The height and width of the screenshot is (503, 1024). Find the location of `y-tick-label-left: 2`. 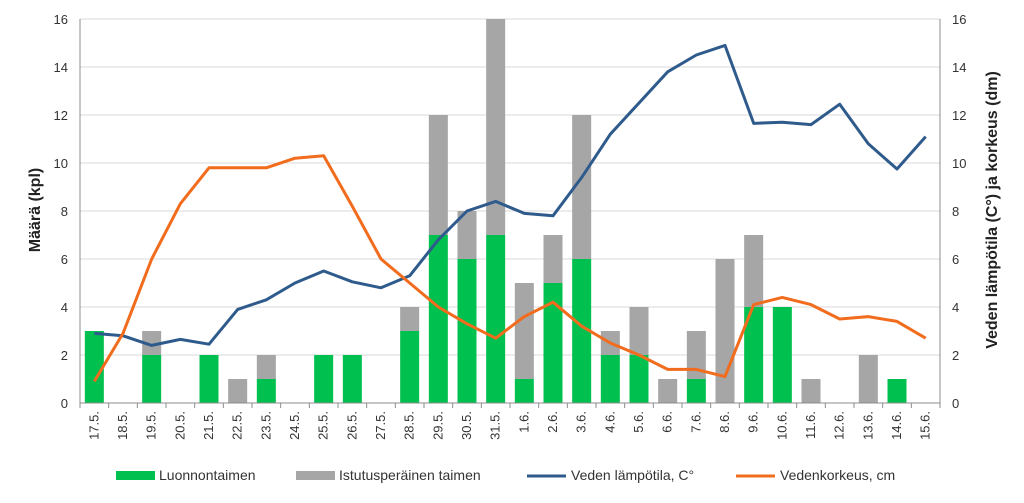

y-tick-label-left: 2 is located at coordinates (64, 355).